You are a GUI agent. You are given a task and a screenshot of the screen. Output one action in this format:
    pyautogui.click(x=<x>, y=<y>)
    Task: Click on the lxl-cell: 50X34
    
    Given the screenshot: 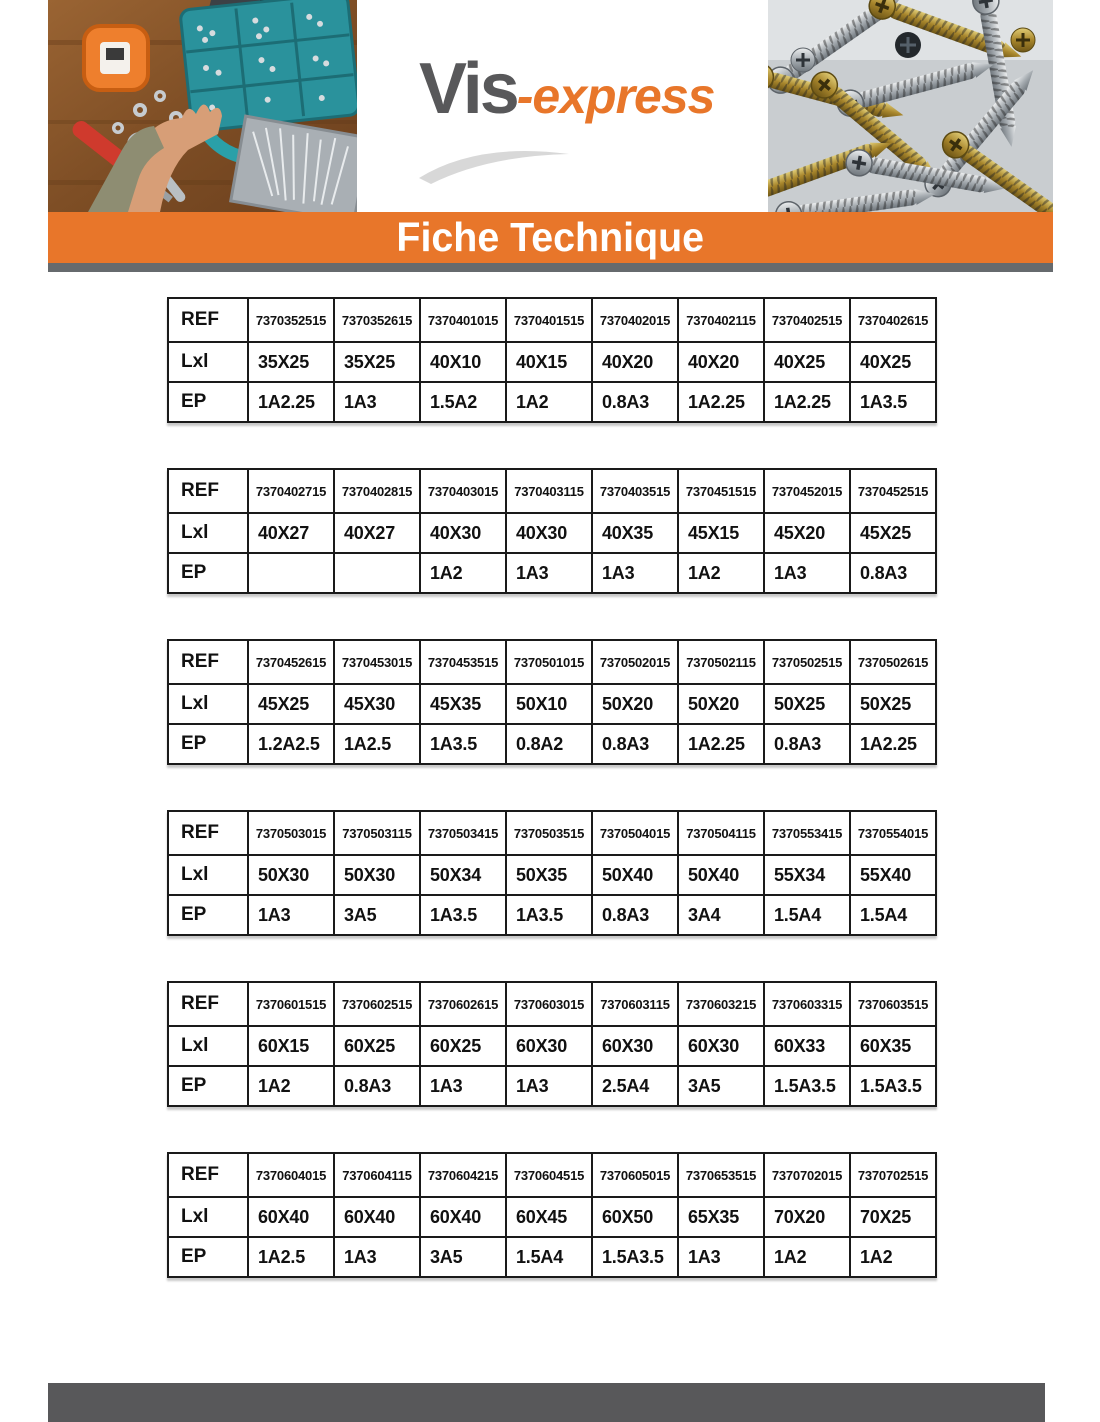 What is the action you would take?
    pyautogui.click(x=463, y=875)
    